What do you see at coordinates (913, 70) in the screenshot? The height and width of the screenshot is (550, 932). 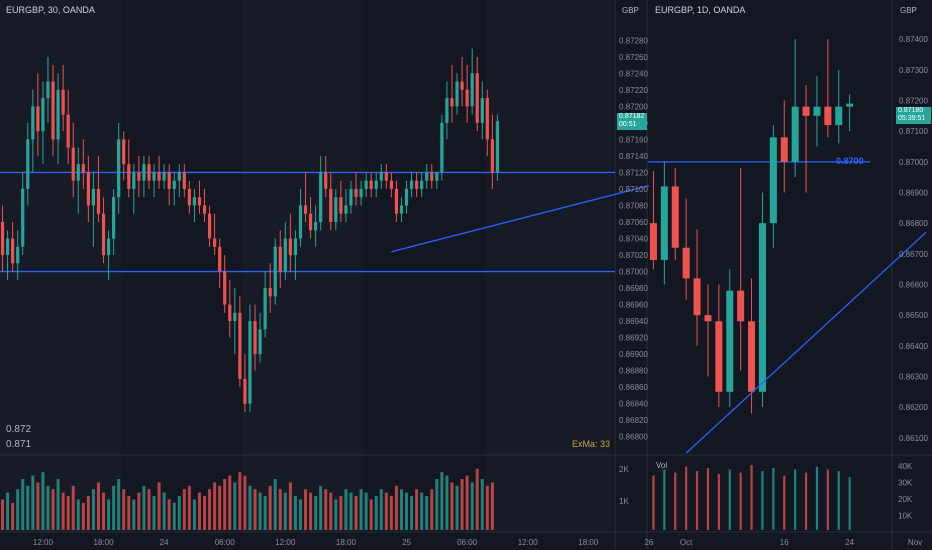 I see `price-tick-label: 0.87300` at bounding box center [913, 70].